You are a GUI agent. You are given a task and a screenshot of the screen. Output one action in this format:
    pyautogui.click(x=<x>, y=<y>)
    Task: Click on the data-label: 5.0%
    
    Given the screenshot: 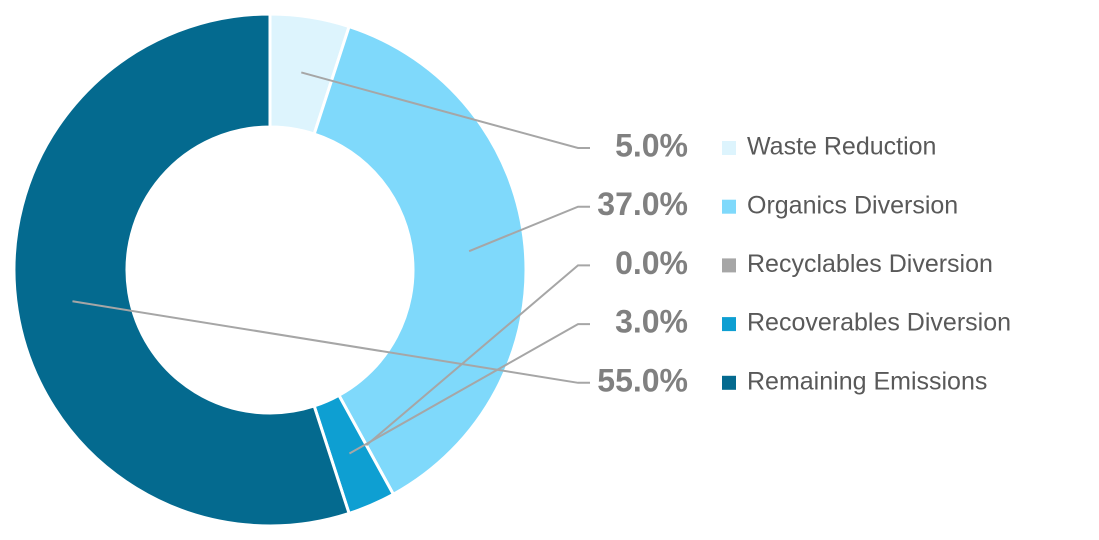 What is the action you would take?
    pyautogui.click(x=651, y=145)
    